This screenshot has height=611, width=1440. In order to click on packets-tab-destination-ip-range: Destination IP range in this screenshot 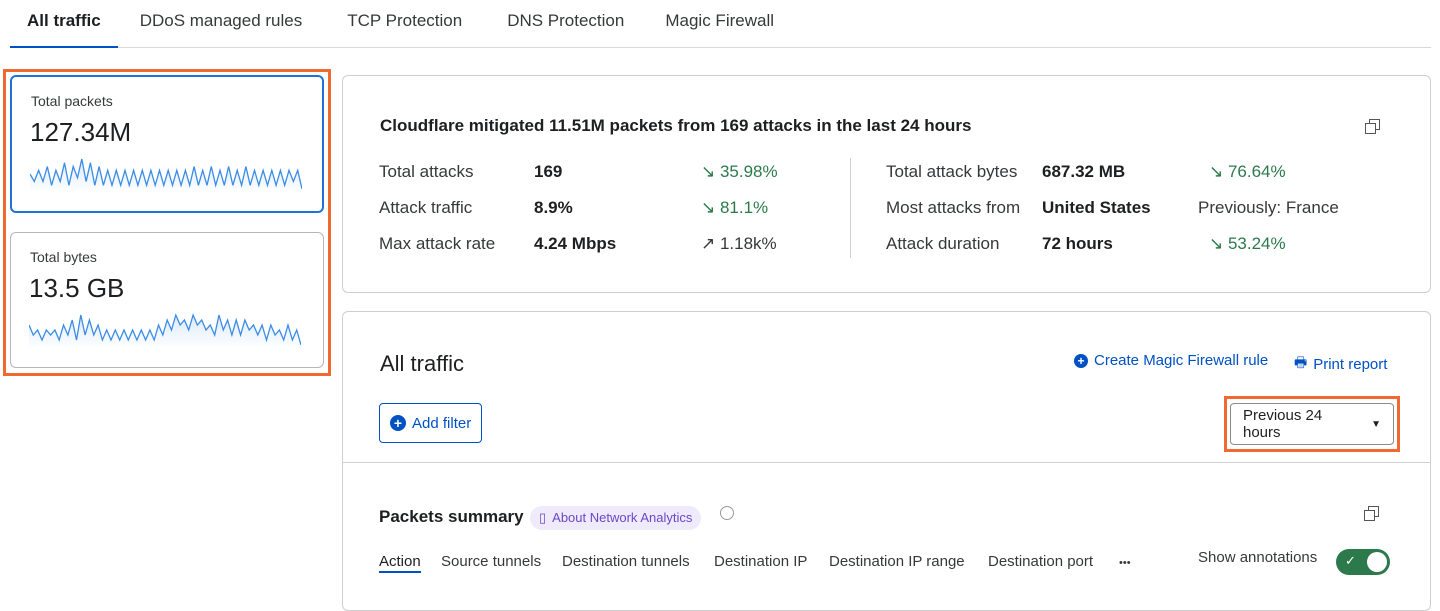, I will do `click(897, 561)`.